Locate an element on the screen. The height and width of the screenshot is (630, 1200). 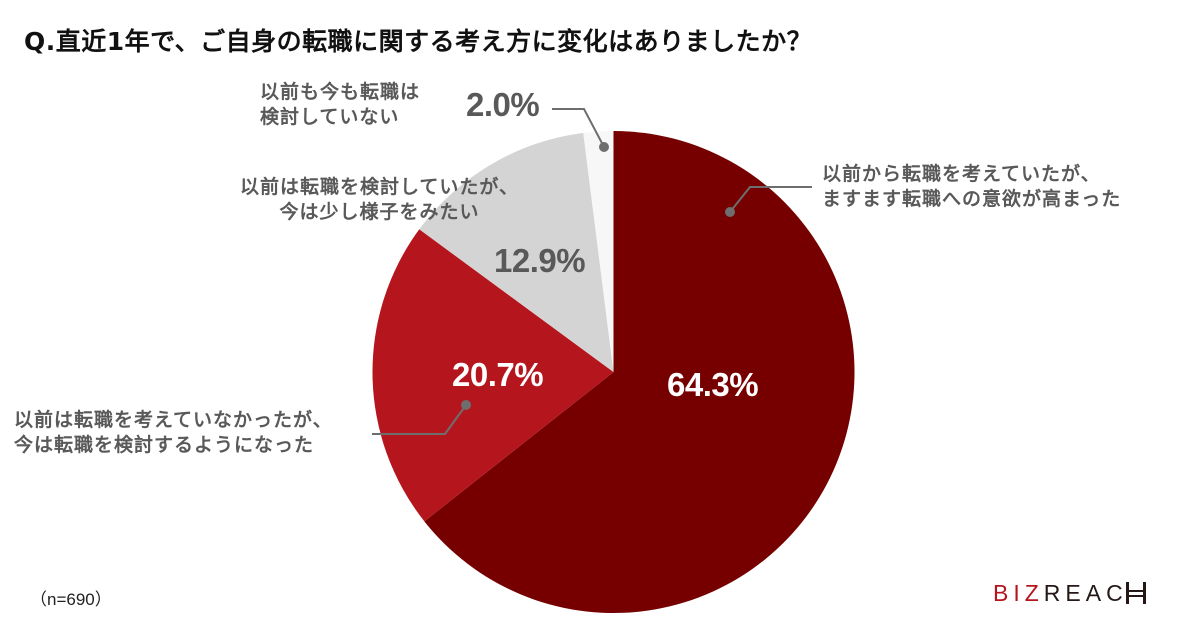
label-line: 以前から転職を考えていたが、 is located at coordinates (961, 174).